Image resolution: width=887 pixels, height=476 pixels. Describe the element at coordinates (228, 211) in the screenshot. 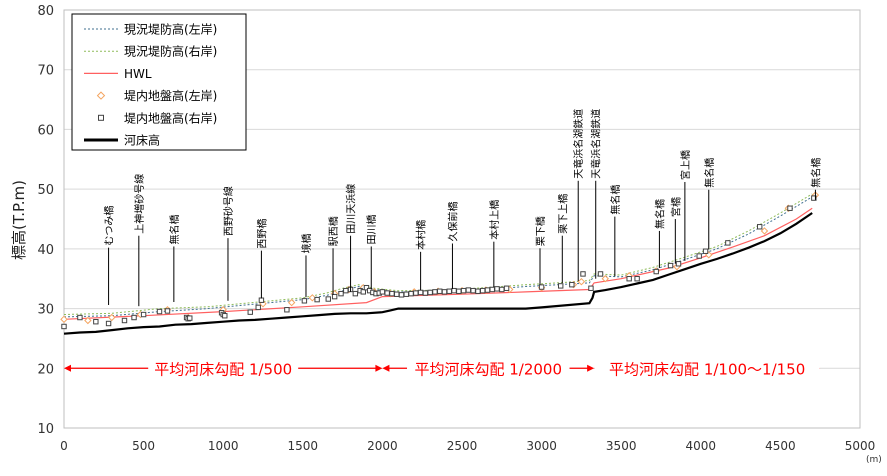

I see `bridge-label: 西野砂号線` at that location.